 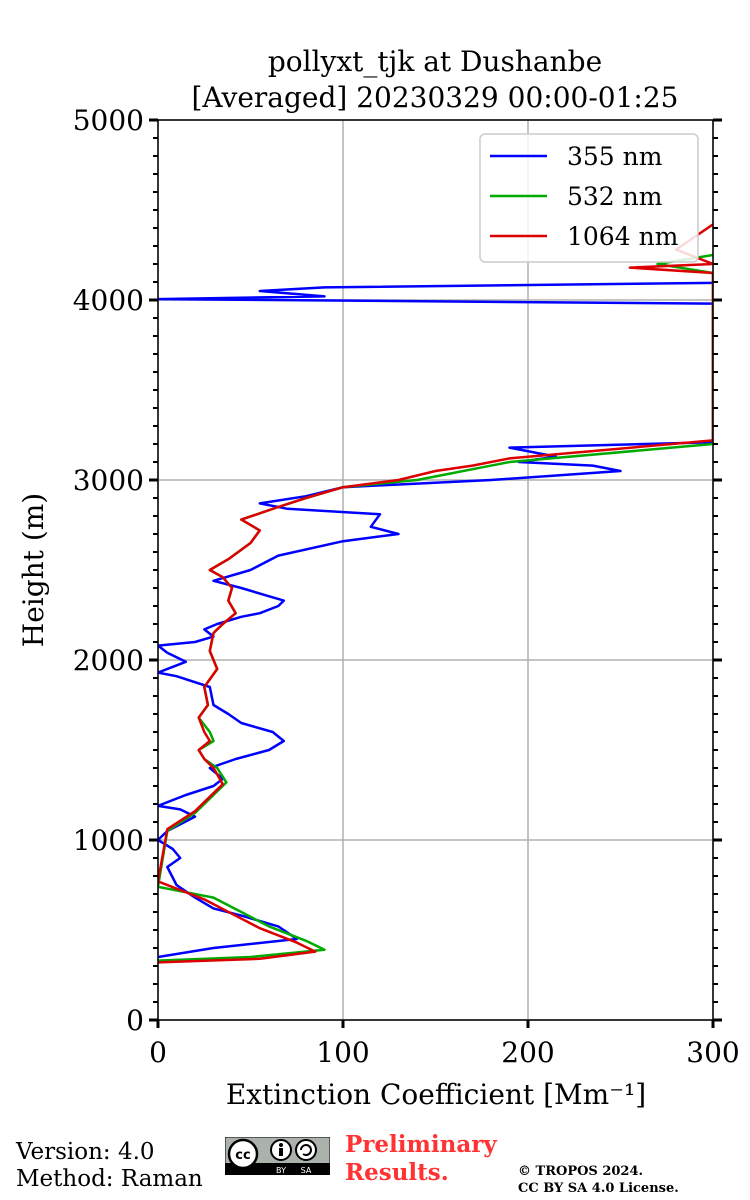 I want to click on copyright-line: © TROPOS 2024., so click(x=581, y=1171).